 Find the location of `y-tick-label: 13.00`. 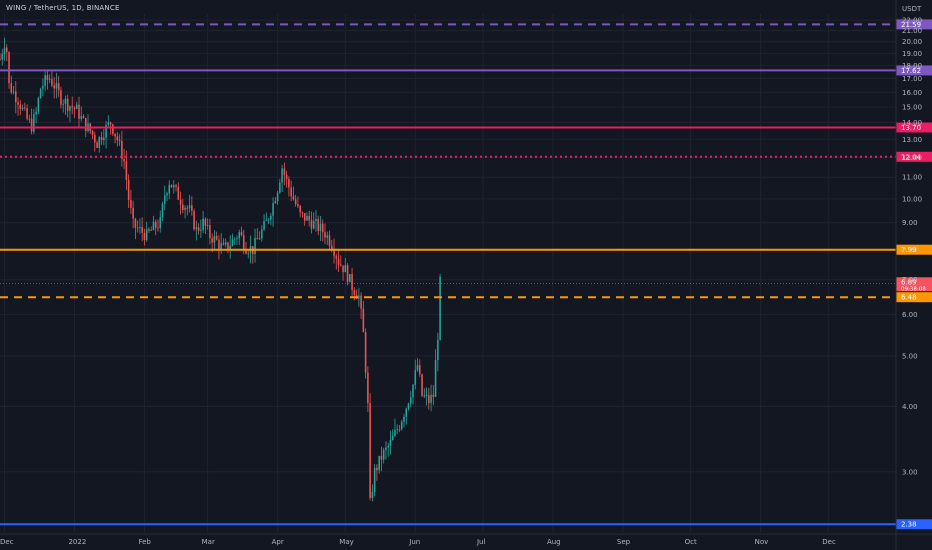

y-tick-label: 13.00 is located at coordinates (912, 140).